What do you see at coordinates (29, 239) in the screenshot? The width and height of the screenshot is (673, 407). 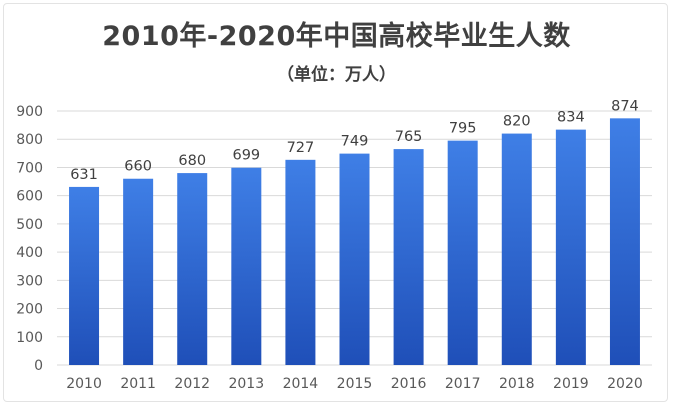 I see `y-axis-ticks: 0 100 200 300 400 500 600 700 800 900` at bounding box center [29, 239].